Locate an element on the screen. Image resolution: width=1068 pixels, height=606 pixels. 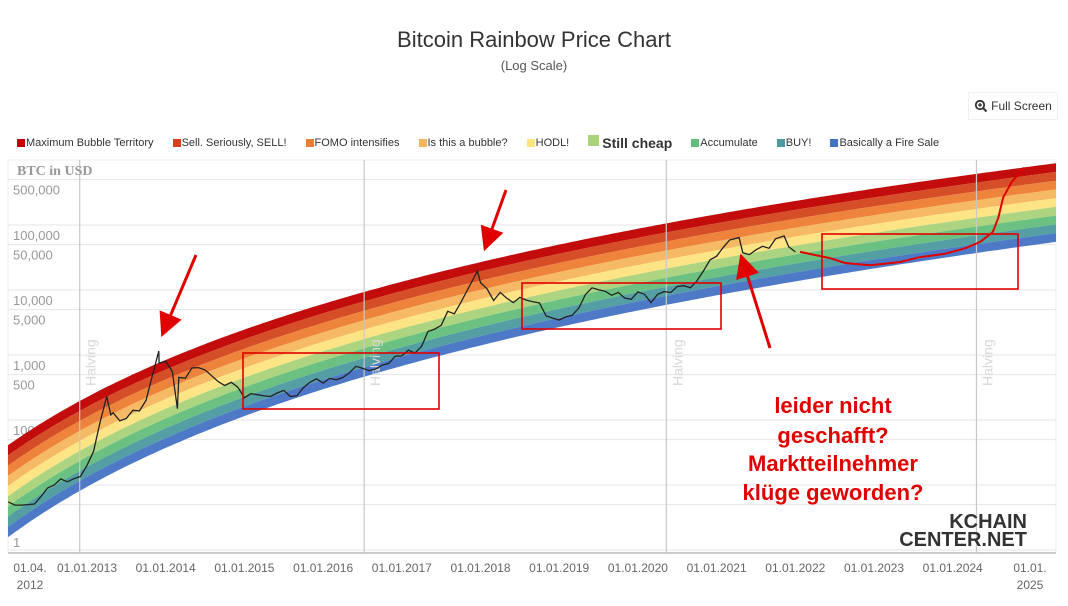
annotation-line: Marktteilnehmer is located at coordinates (833, 463).